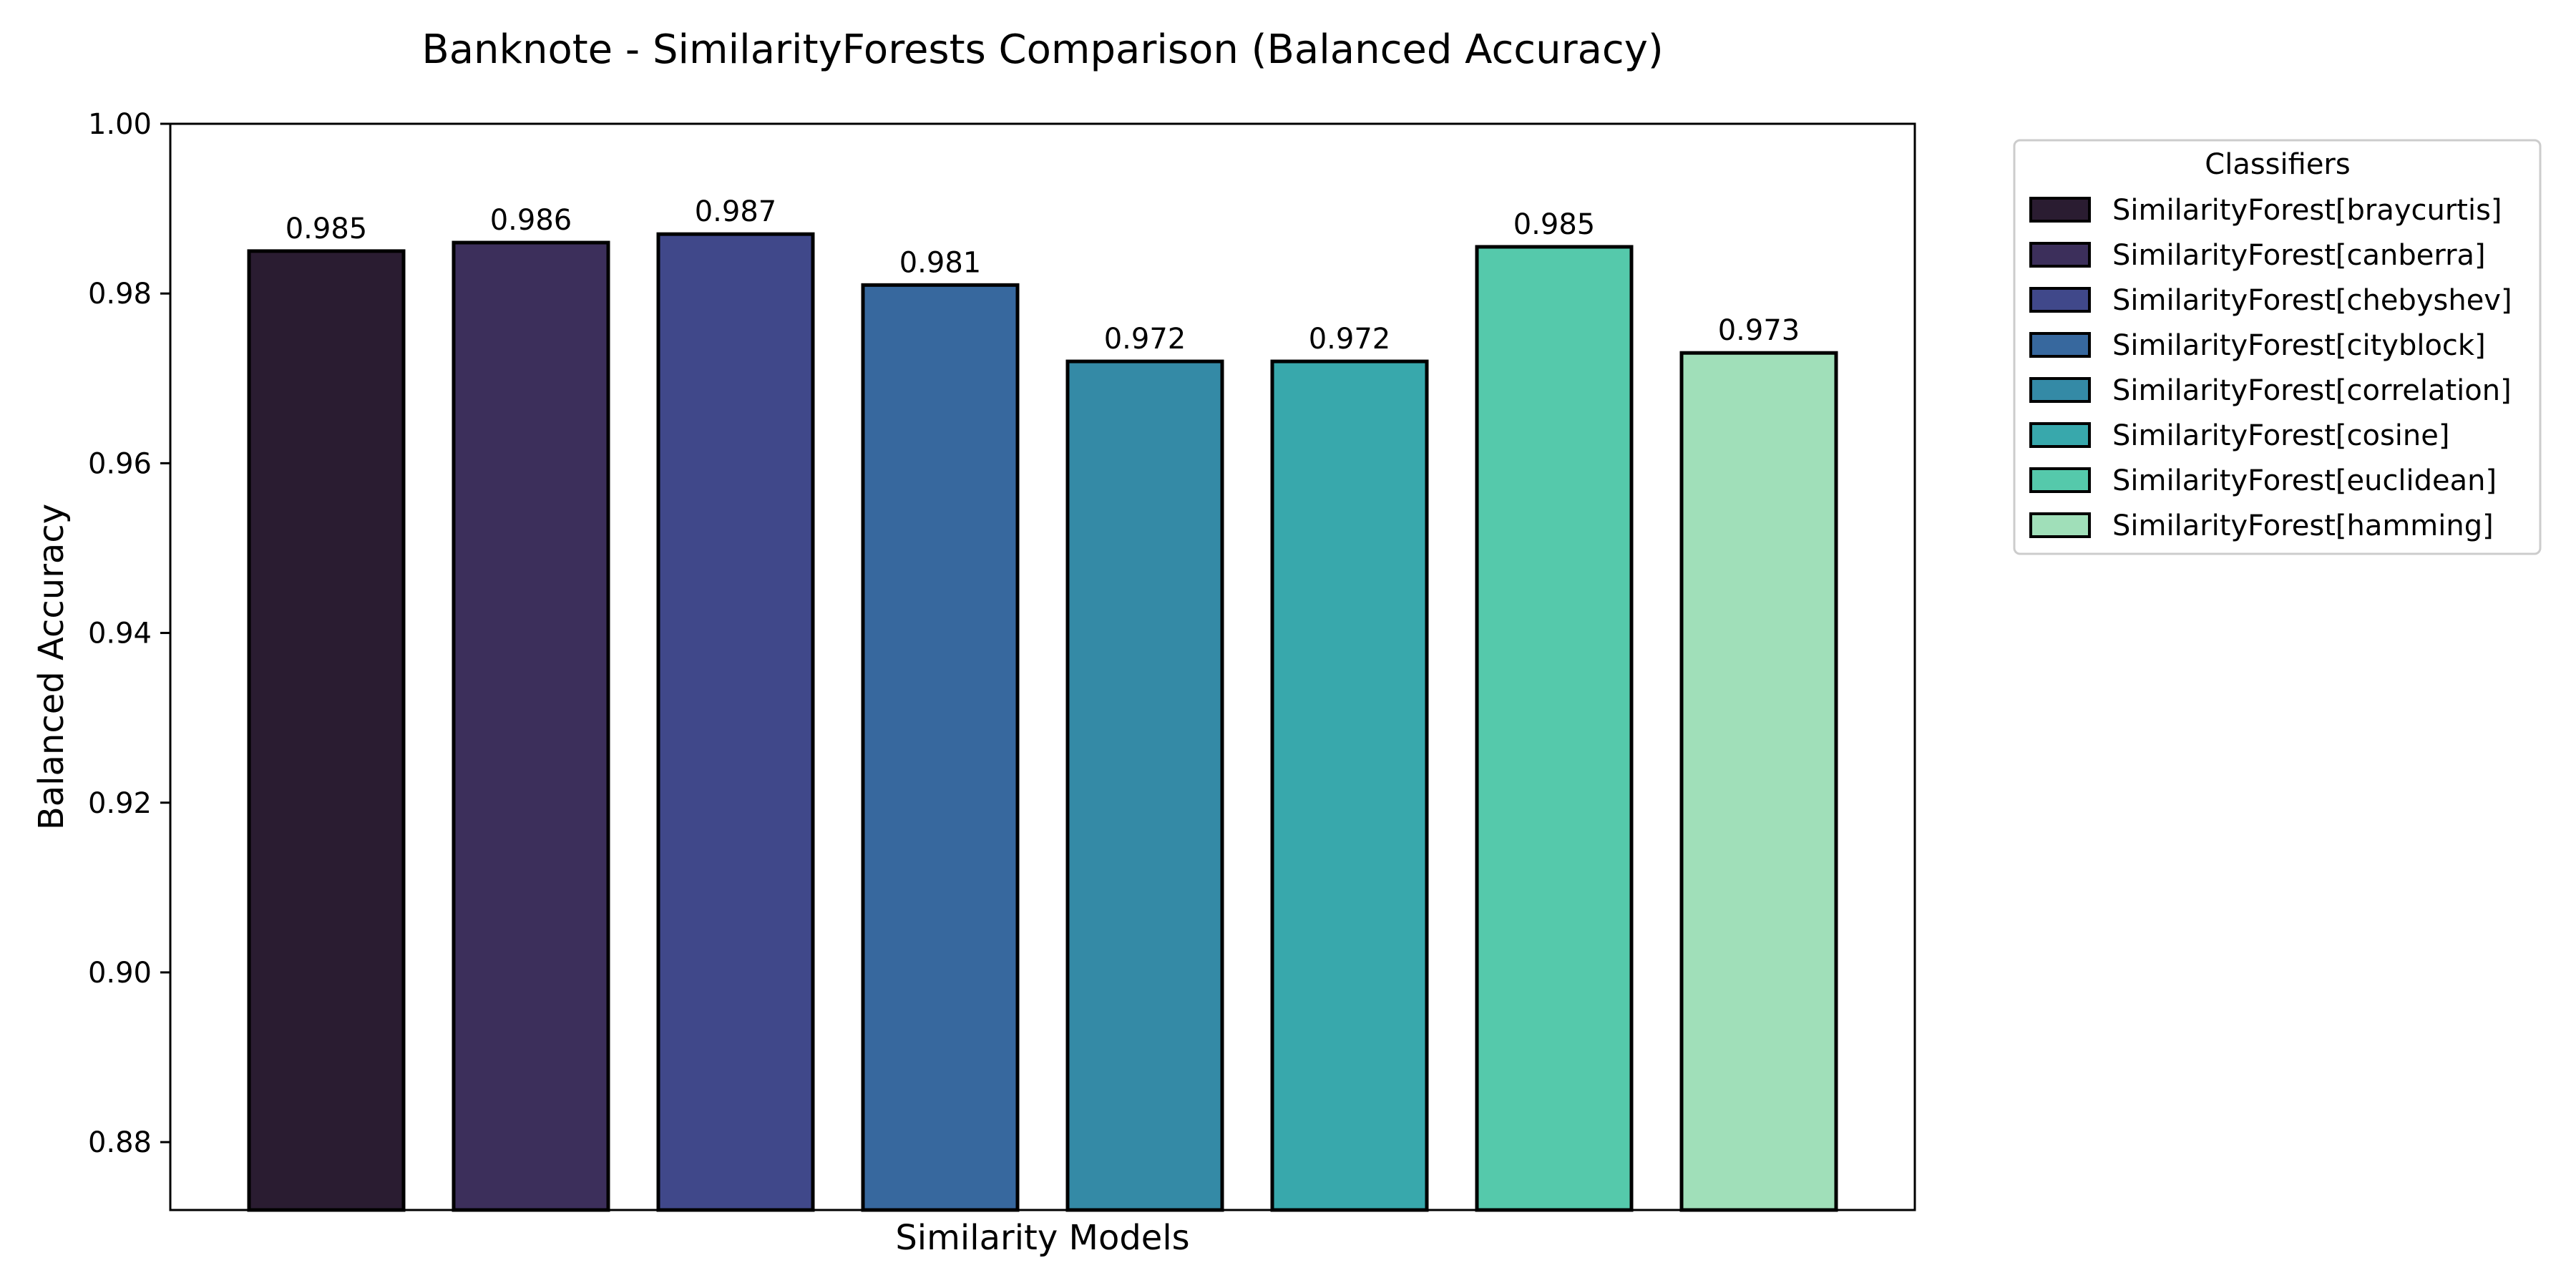 Image resolution: width=2576 pixels, height=1288 pixels. I want to click on legend-entry-label: SimilarityForest[chebyshev], so click(2312, 300).